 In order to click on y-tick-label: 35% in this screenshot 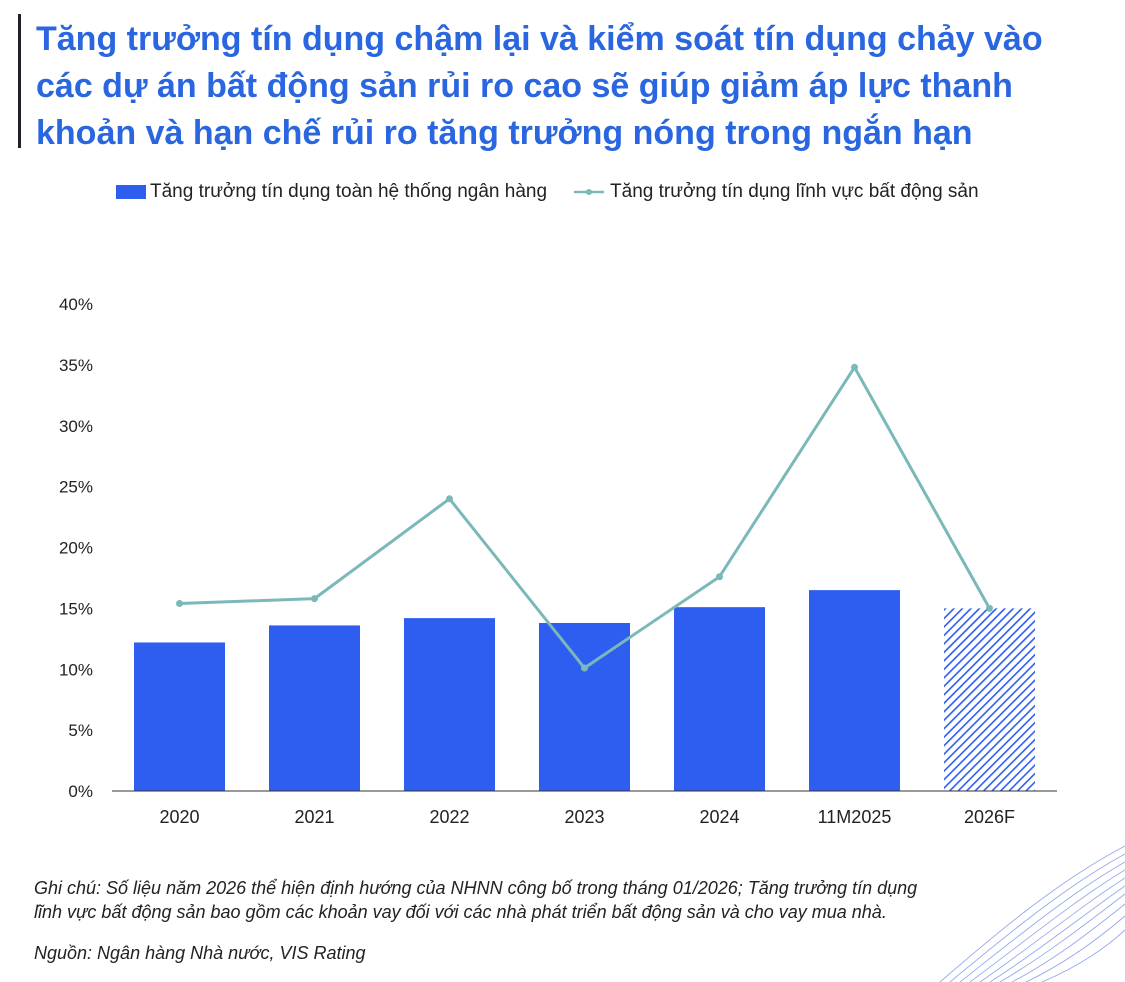, I will do `click(76, 365)`.